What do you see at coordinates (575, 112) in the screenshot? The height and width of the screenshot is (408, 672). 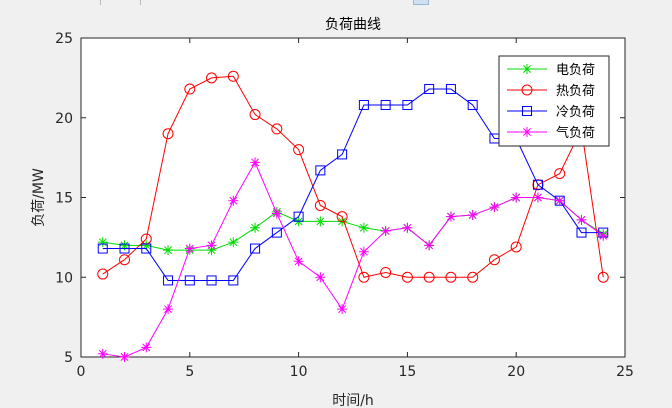 I see `legend-label: 冷负荷` at bounding box center [575, 112].